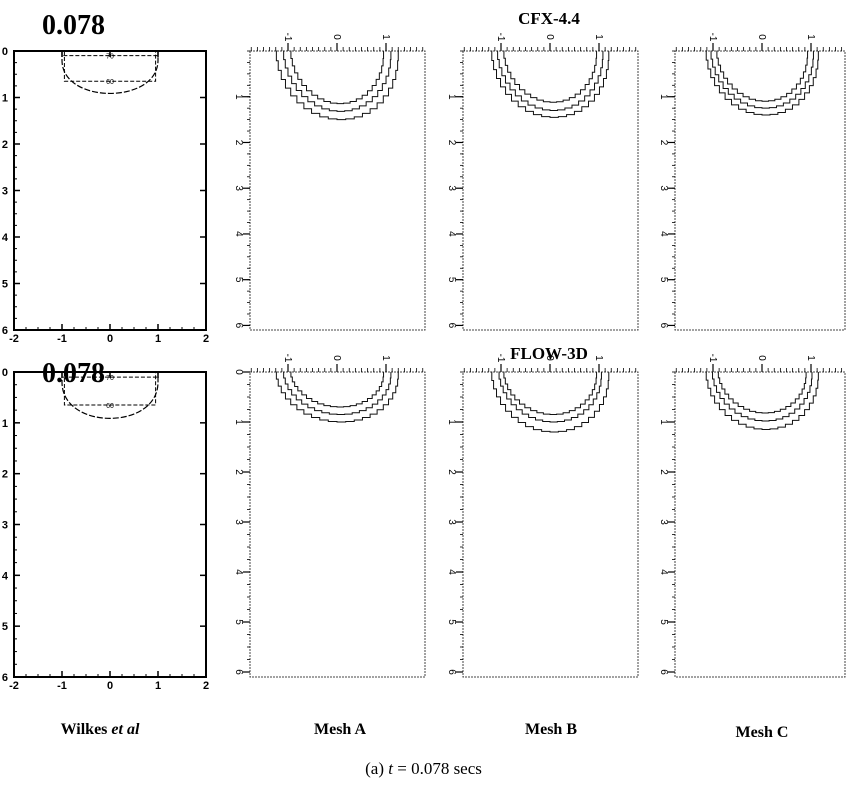  Describe the element at coordinates (390, 768) in the screenshot. I see `caption-variable: t` at that location.